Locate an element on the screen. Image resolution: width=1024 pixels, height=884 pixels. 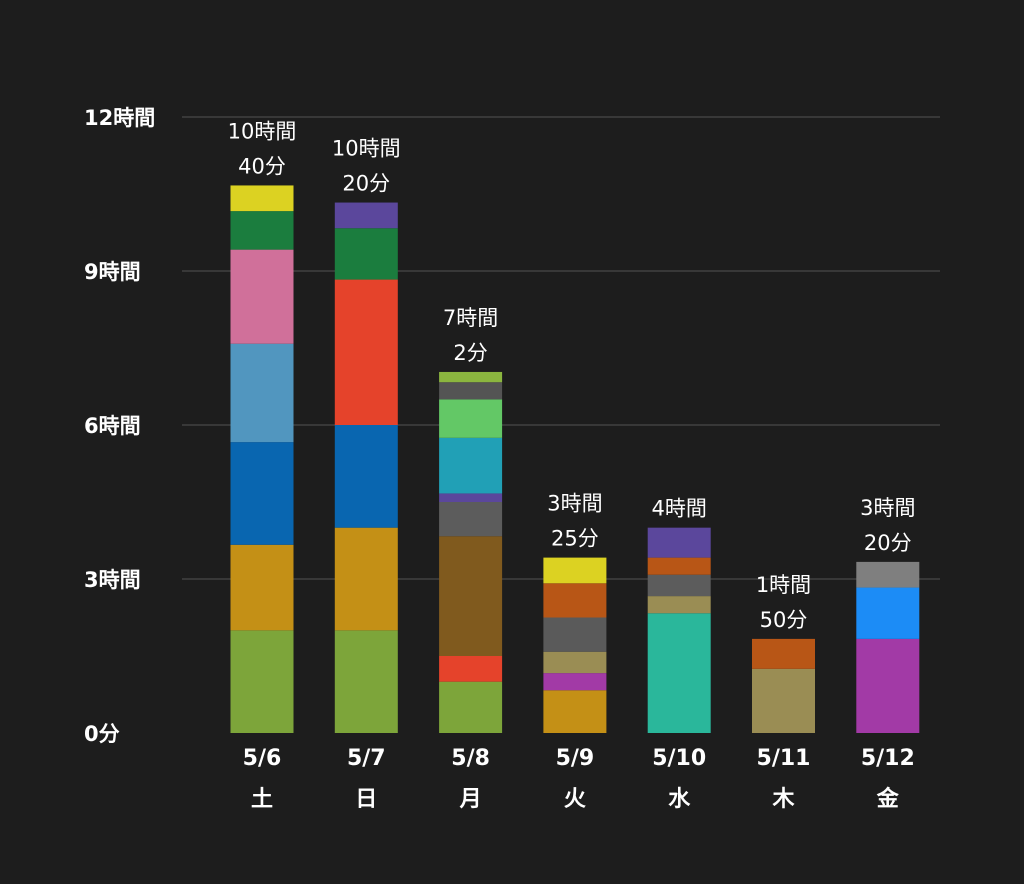
x-tick-date: 5/10 is located at coordinates (679, 758).